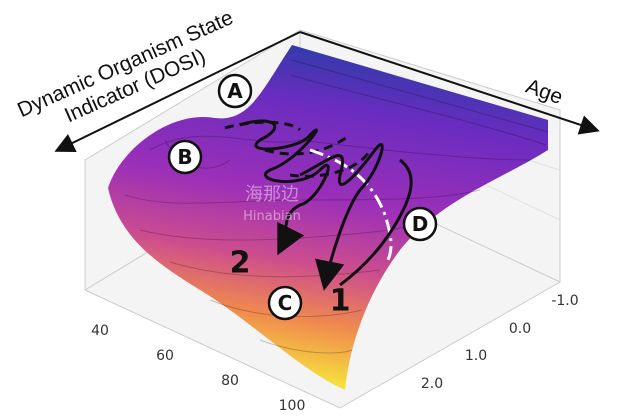 The width and height of the screenshot is (640, 418). What do you see at coordinates (177, 91) in the screenshot?
I see `dosi-axis-arrow` at bounding box center [177, 91].